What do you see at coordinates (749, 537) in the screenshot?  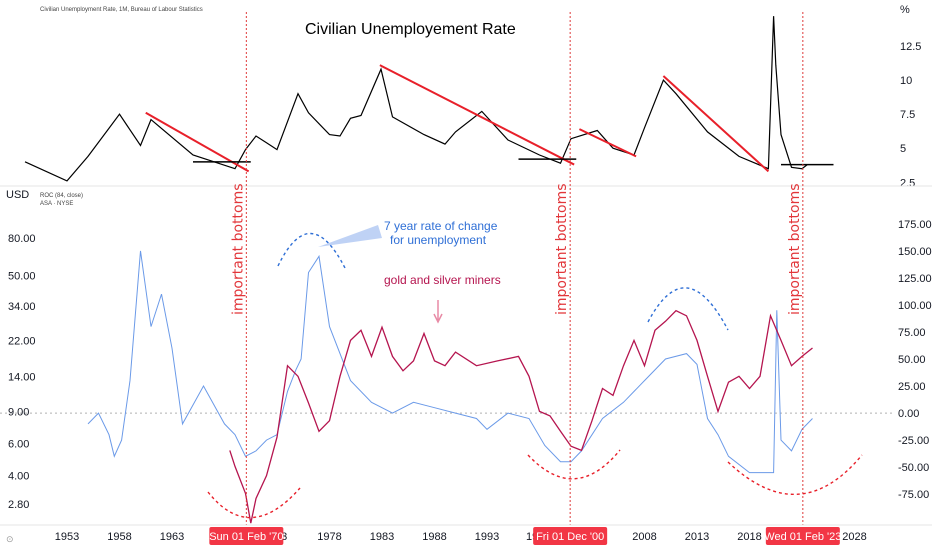 I see `x-tick: 2018` at bounding box center [749, 537].